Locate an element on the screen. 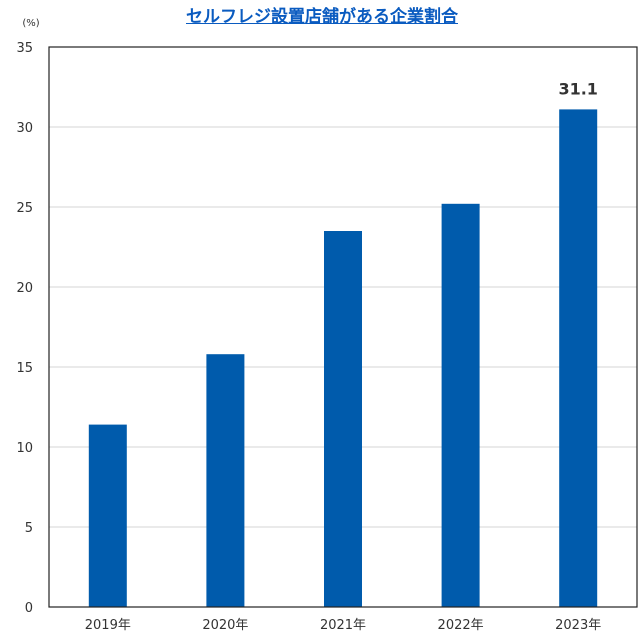 The image size is (644, 638). x-tick-label: 2023年 is located at coordinates (578, 625).